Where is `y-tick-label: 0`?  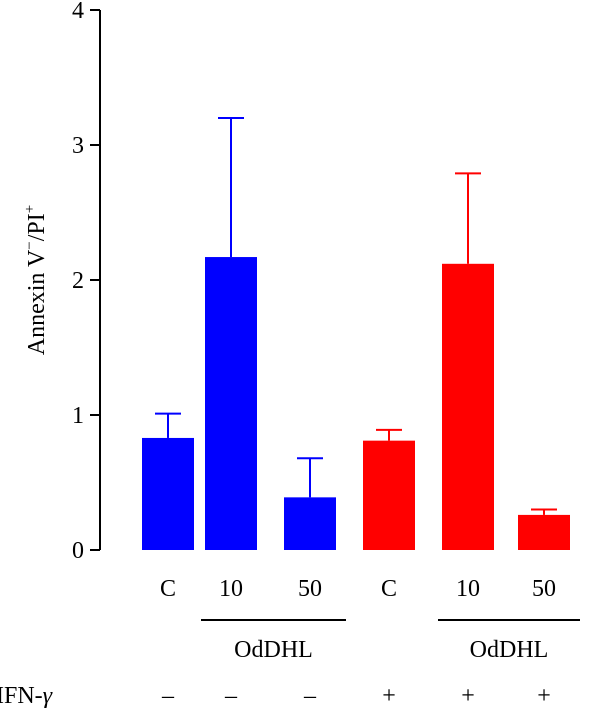 y-tick-label: 0 is located at coordinates (78, 551).